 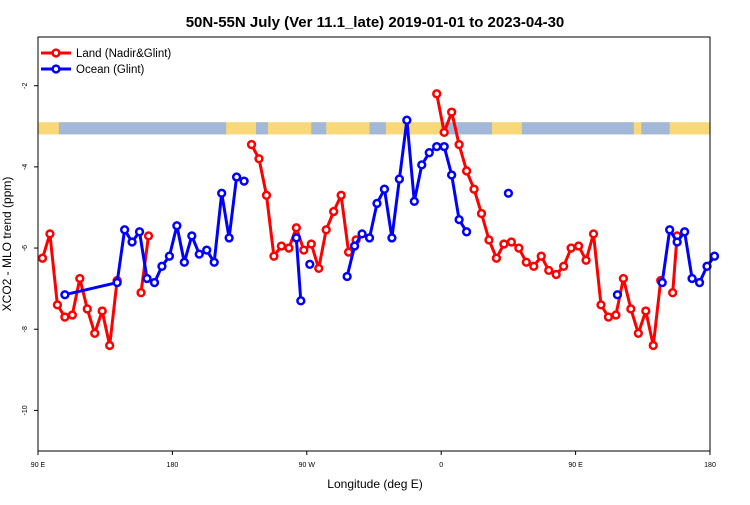 What do you see at coordinates (307, 465) in the screenshot?
I see `x-tick-label: 90 W` at bounding box center [307, 465].